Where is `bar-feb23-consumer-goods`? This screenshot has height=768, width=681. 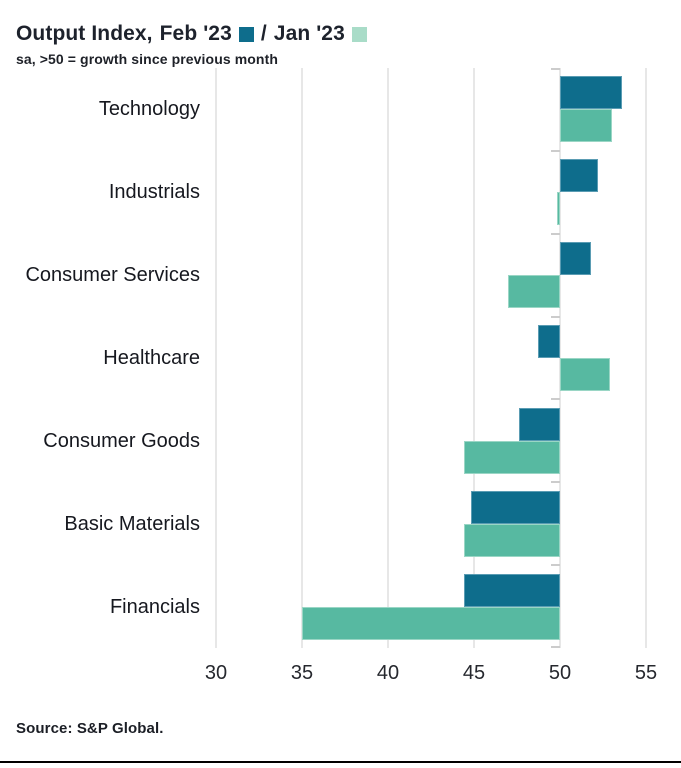 bar-feb23-consumer-goods is located at coordinates (539, 424).